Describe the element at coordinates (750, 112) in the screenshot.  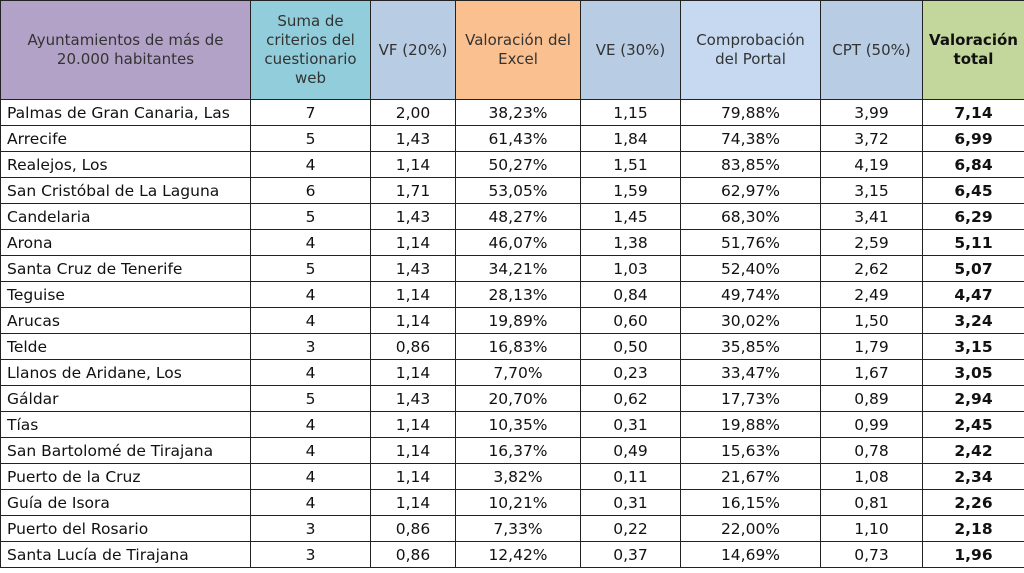
I see `value-cell: 79,88%` at that location.